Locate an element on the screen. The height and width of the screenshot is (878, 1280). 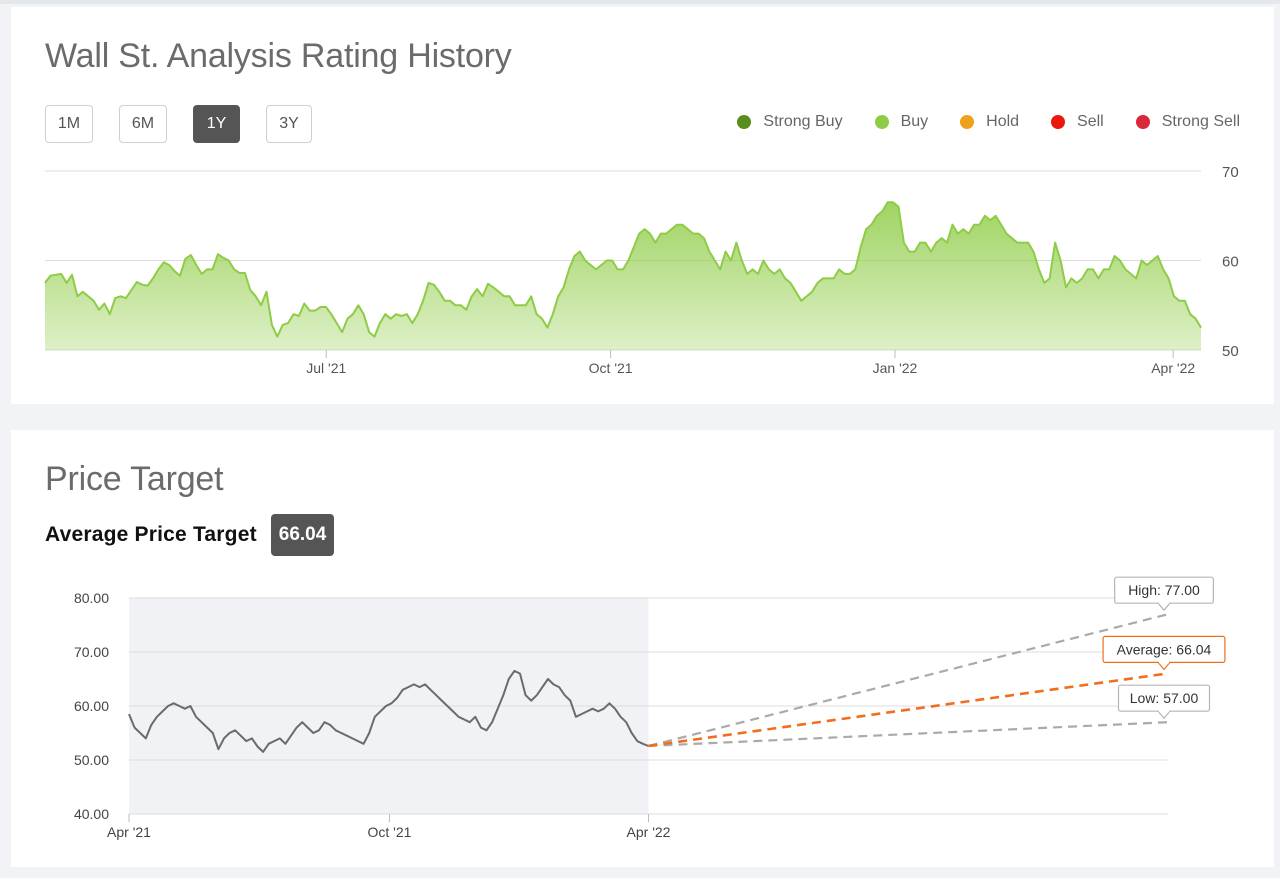
high-target-label-text: High: 77.00 is located at coordinates (1164, 590).